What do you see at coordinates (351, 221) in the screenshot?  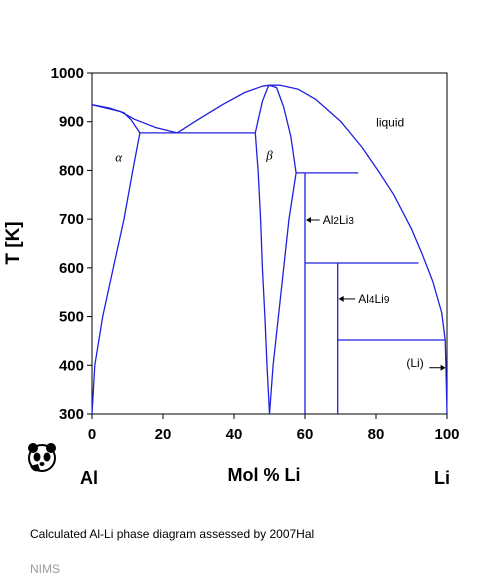 I see `compound-subscript: 3` at bounding box center [351, 221].